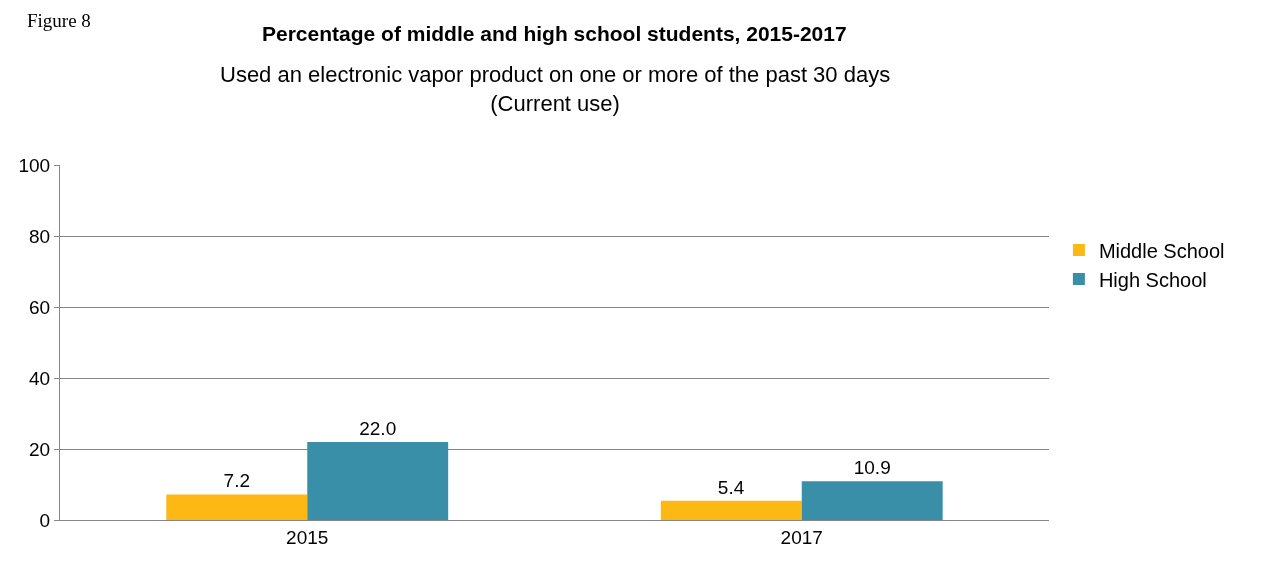  Describe the element at coordinates (378, 428) in the screenshot. I see `data-label: 22.0` at that location.